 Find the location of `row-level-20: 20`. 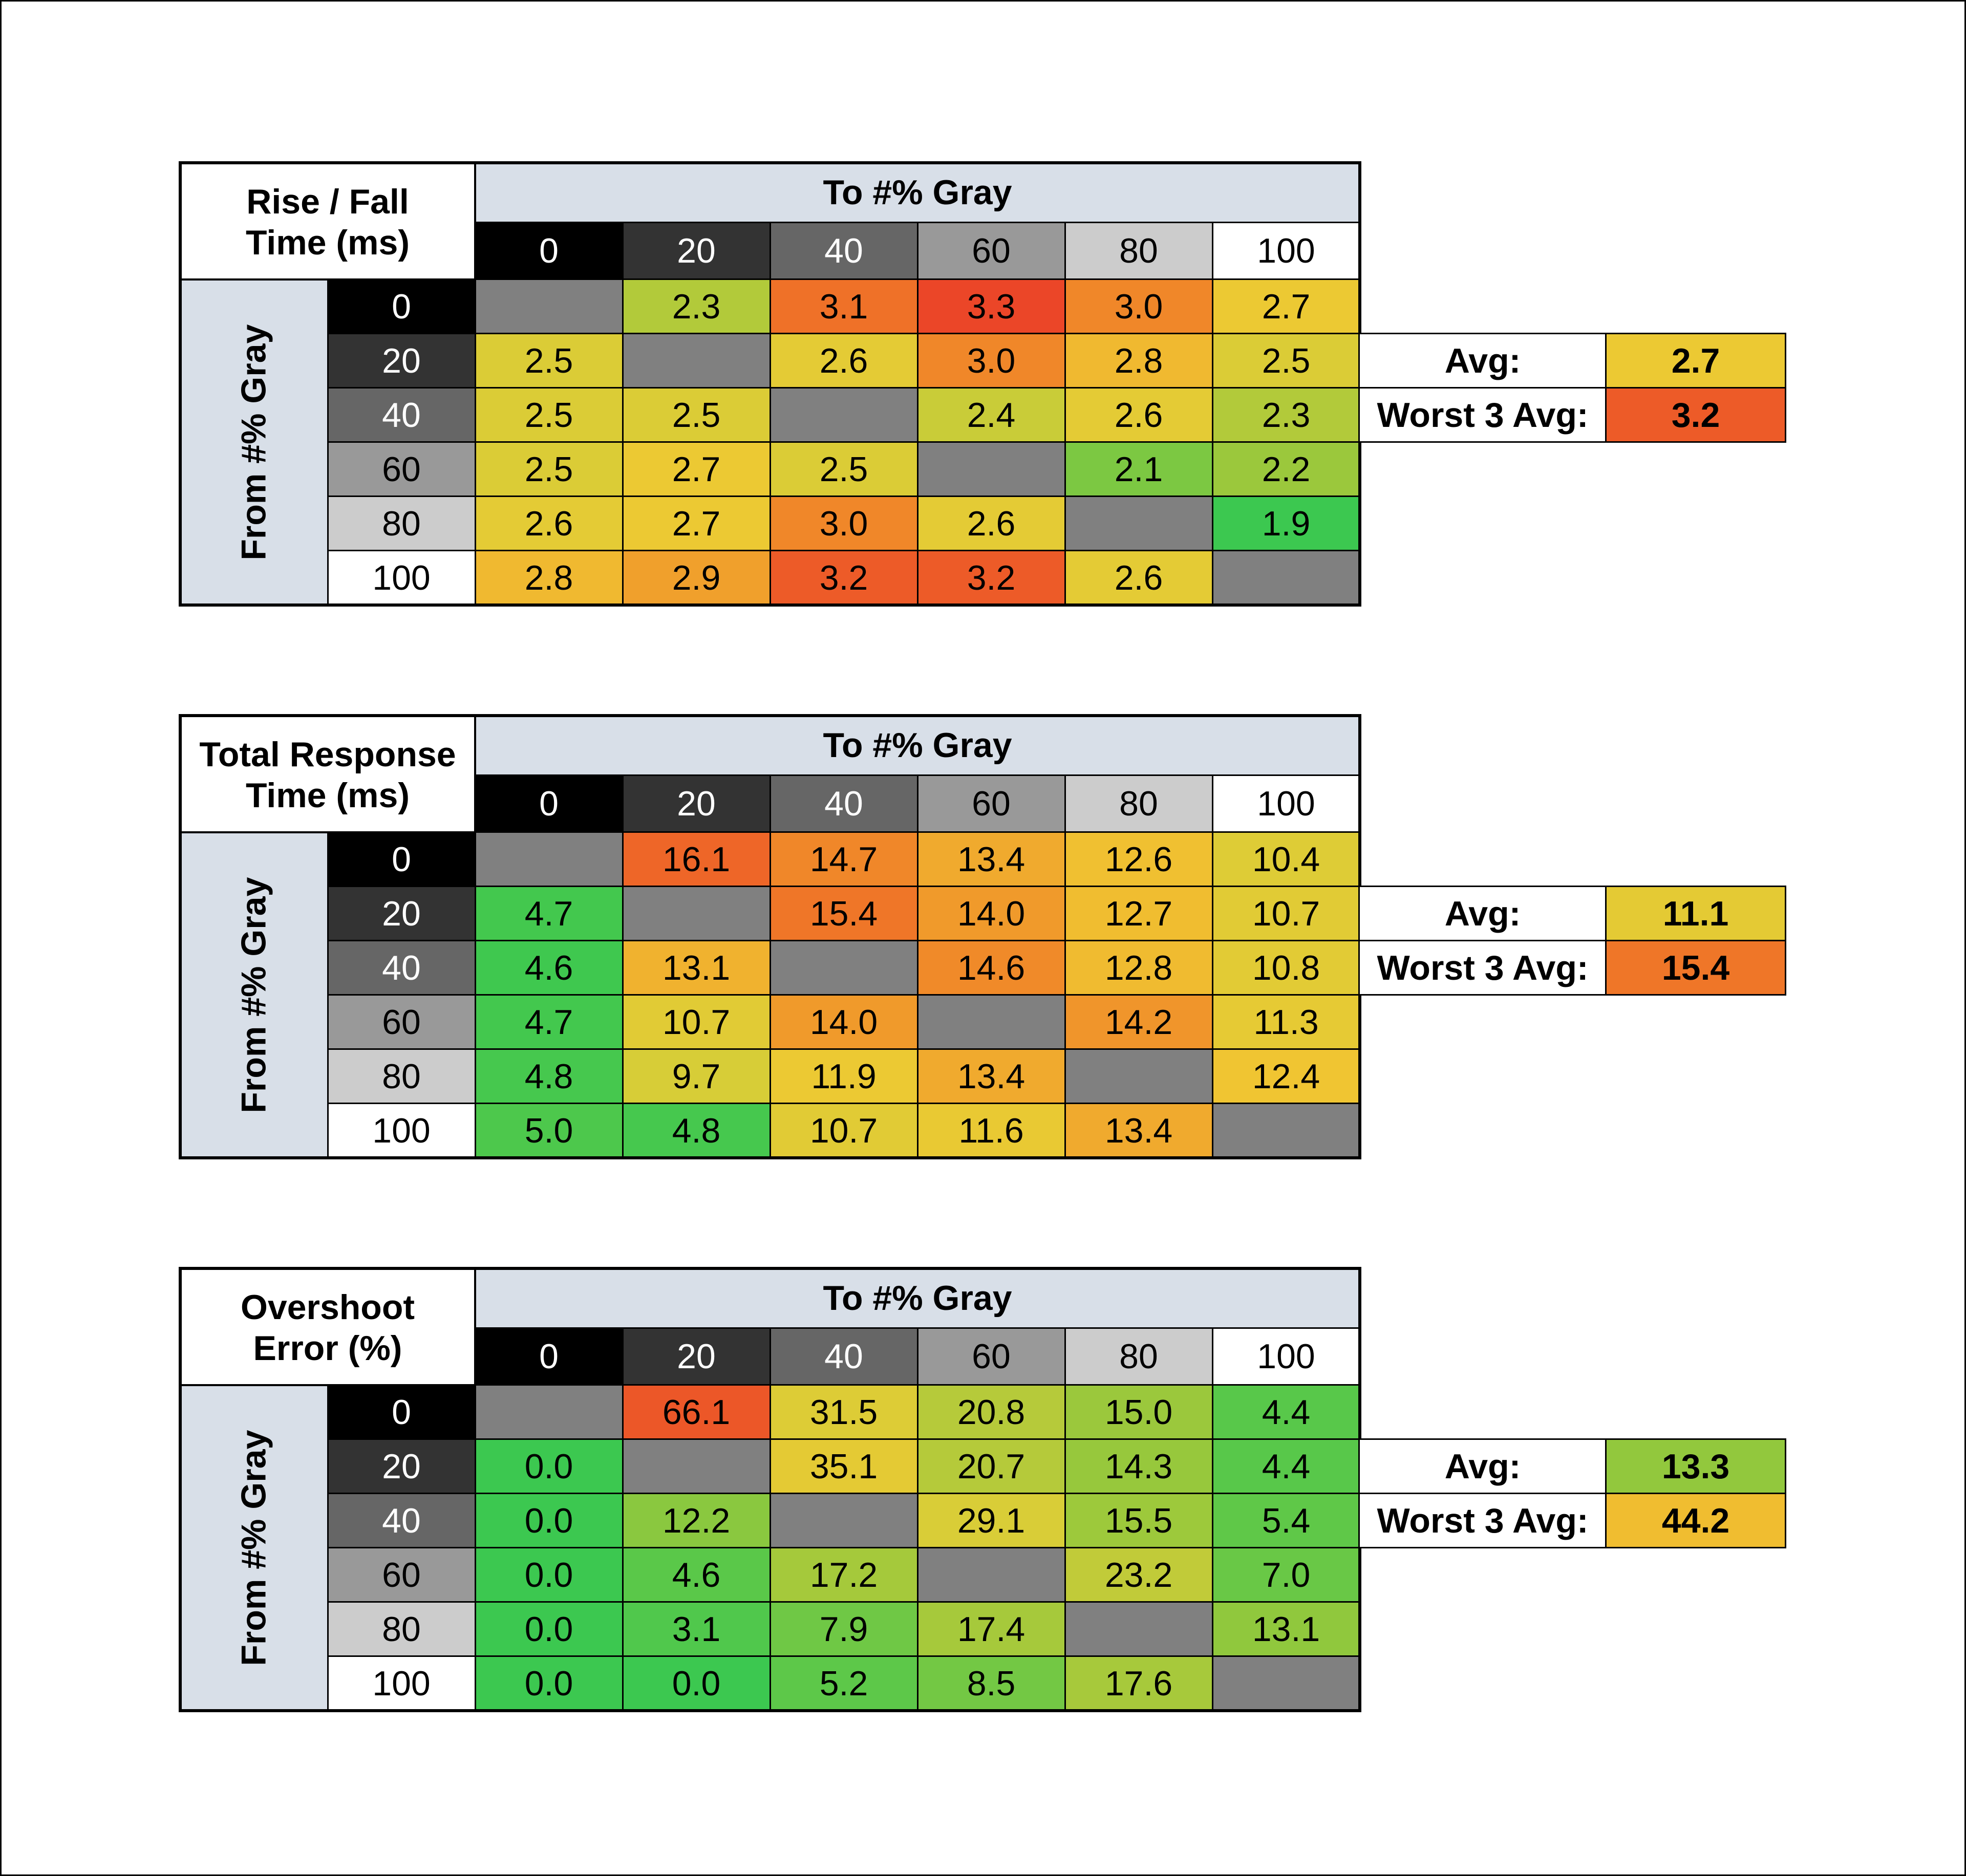

row-level-20: 20 is located at coordinates (401, 914).